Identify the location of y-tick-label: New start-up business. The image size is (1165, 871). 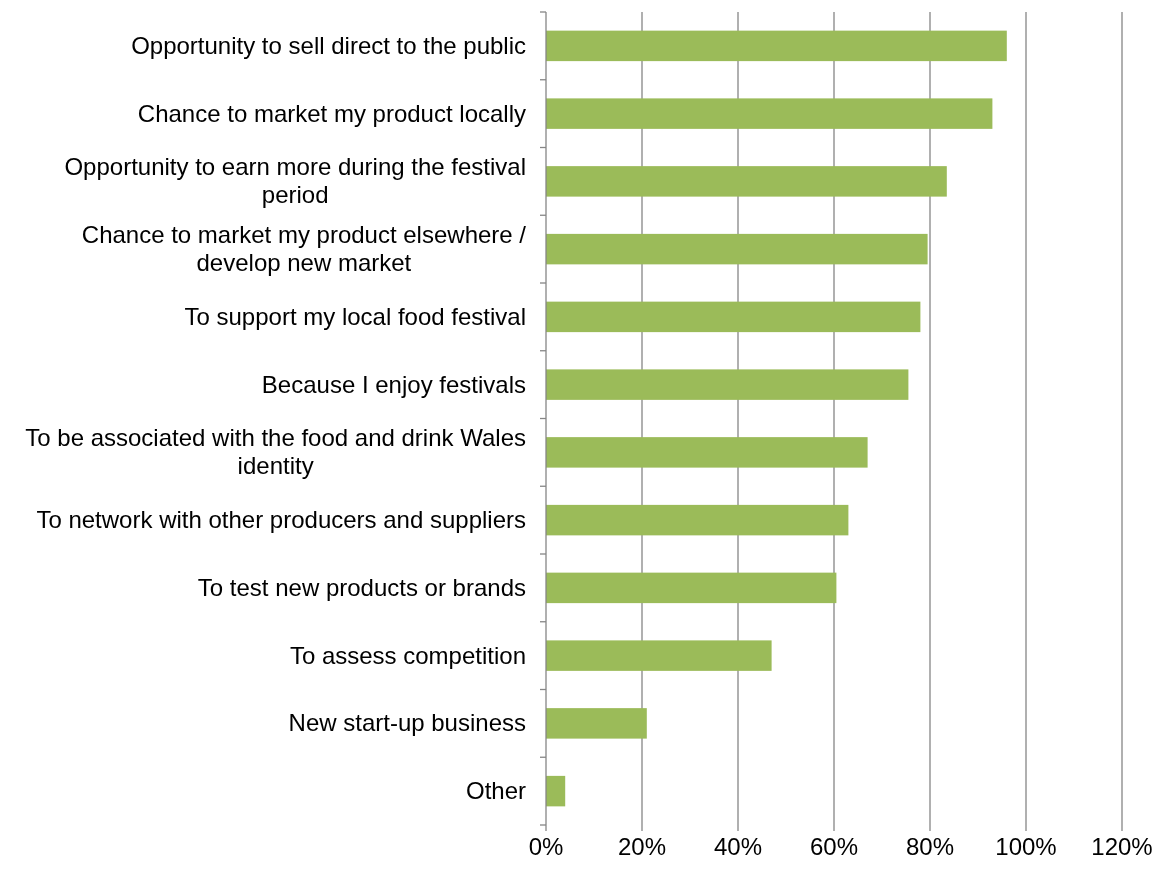
(407, 723).